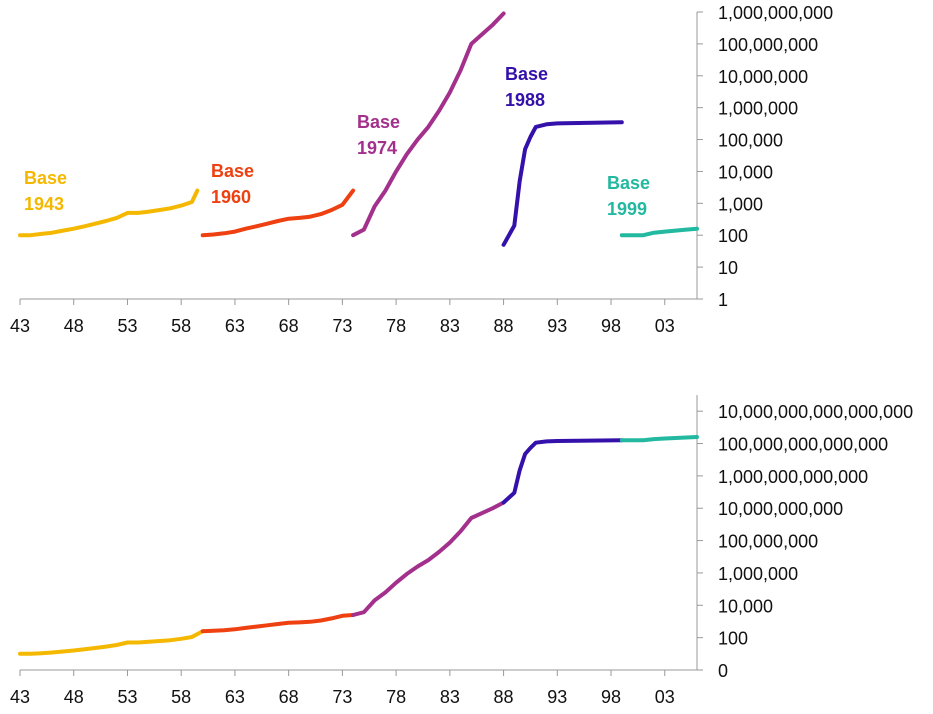 This screenshot has height=714, width=933. What do you see at coordinates (525, 100) in the screenshot?
I see `series-label-line2: 1988` at bounding box center [525, 100].